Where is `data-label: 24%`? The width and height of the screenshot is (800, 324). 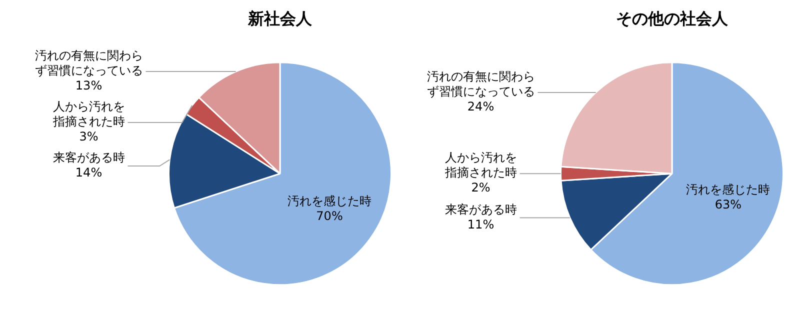
data-label: 24% is located at coordinates (480, 107).